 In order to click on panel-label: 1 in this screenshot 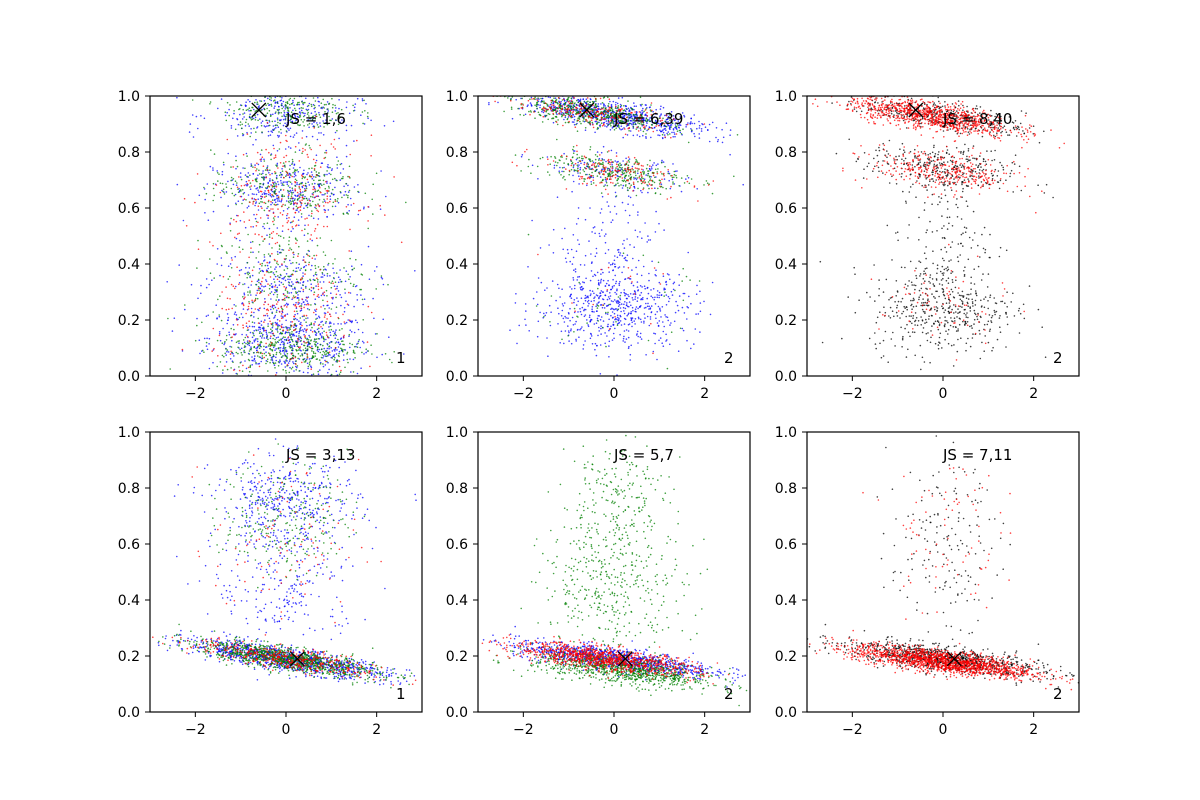, I will do `click(401, 358)`.